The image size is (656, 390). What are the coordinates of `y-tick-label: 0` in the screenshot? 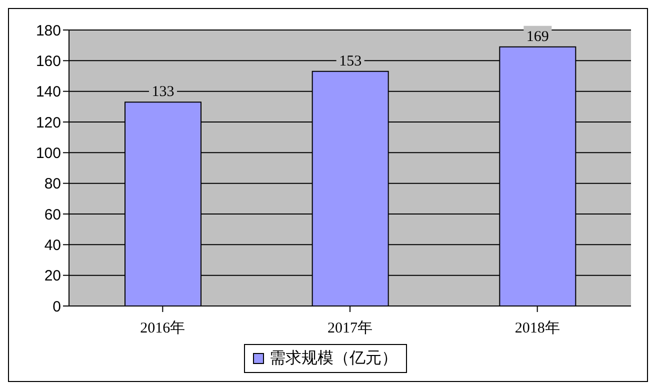 It's located at (56, 307).